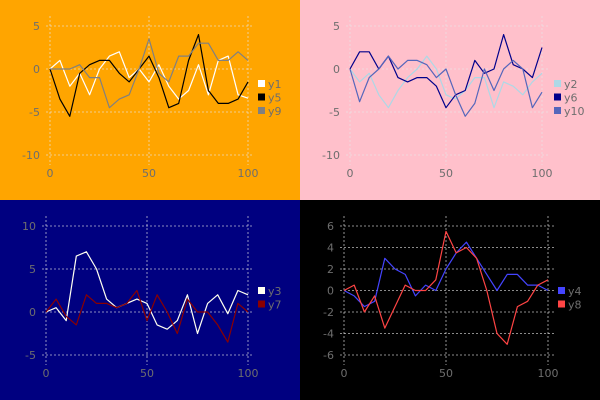 This screenshot has width=600, height=400. Describe the element at coordinates (328, 355) in the screenshot. I see `y-tick-label: -6` at that location.